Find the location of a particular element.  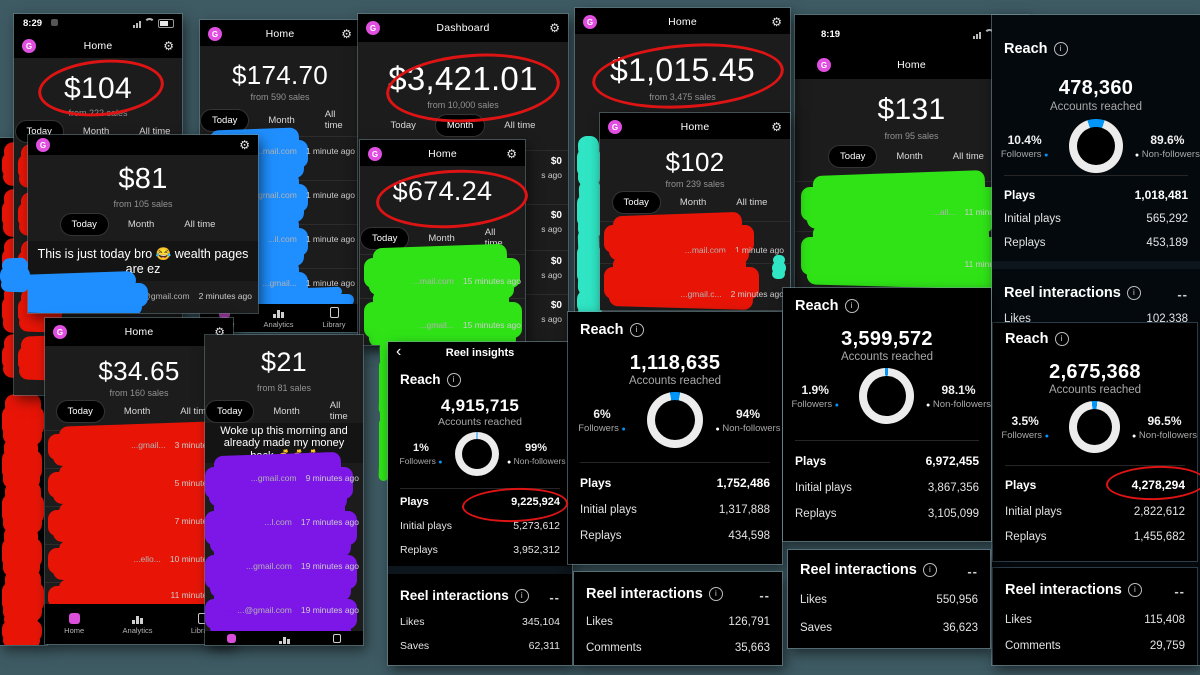

interactions-dash: -- is located at coordinates (764, 595).